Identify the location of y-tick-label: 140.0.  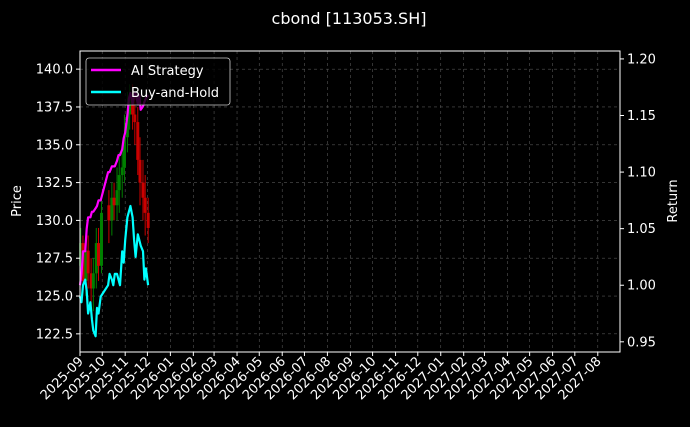
(54, 70).